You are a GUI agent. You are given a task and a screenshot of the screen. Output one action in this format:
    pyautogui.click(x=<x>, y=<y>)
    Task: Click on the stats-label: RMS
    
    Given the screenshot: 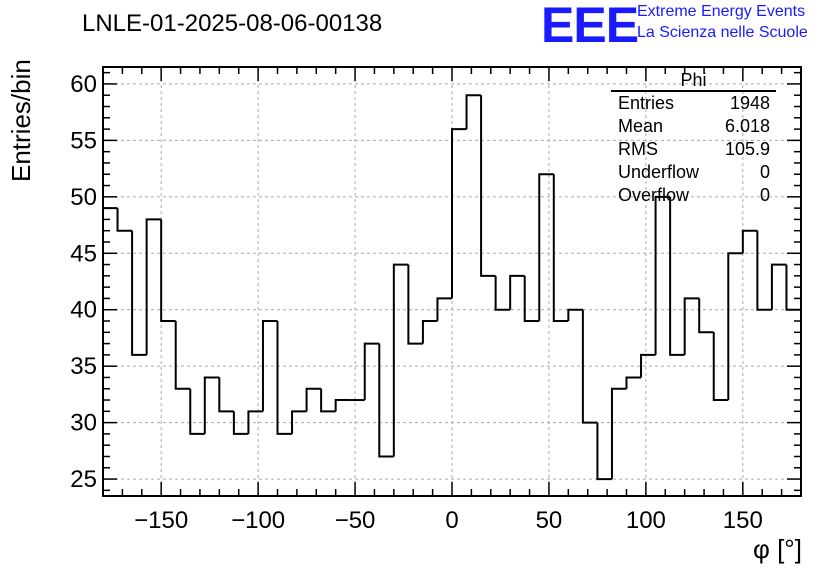 What is the action you would take?
    pyautogui.click(x=638, y=149)
    